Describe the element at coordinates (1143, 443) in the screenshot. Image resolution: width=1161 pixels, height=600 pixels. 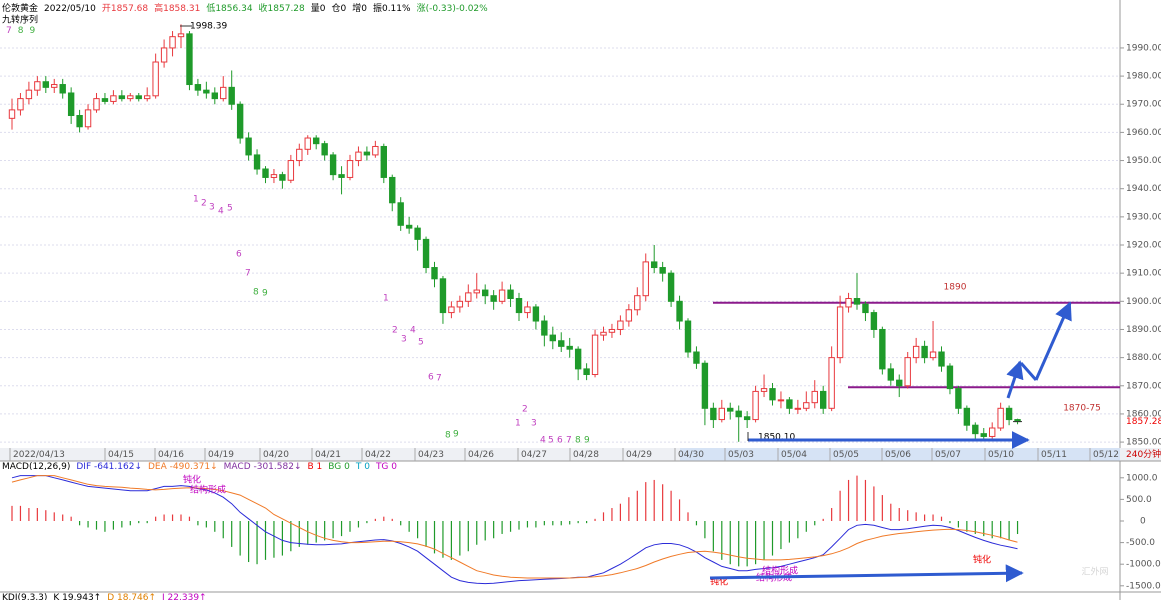
I see `y-tick-label: 1850.00` at that location.